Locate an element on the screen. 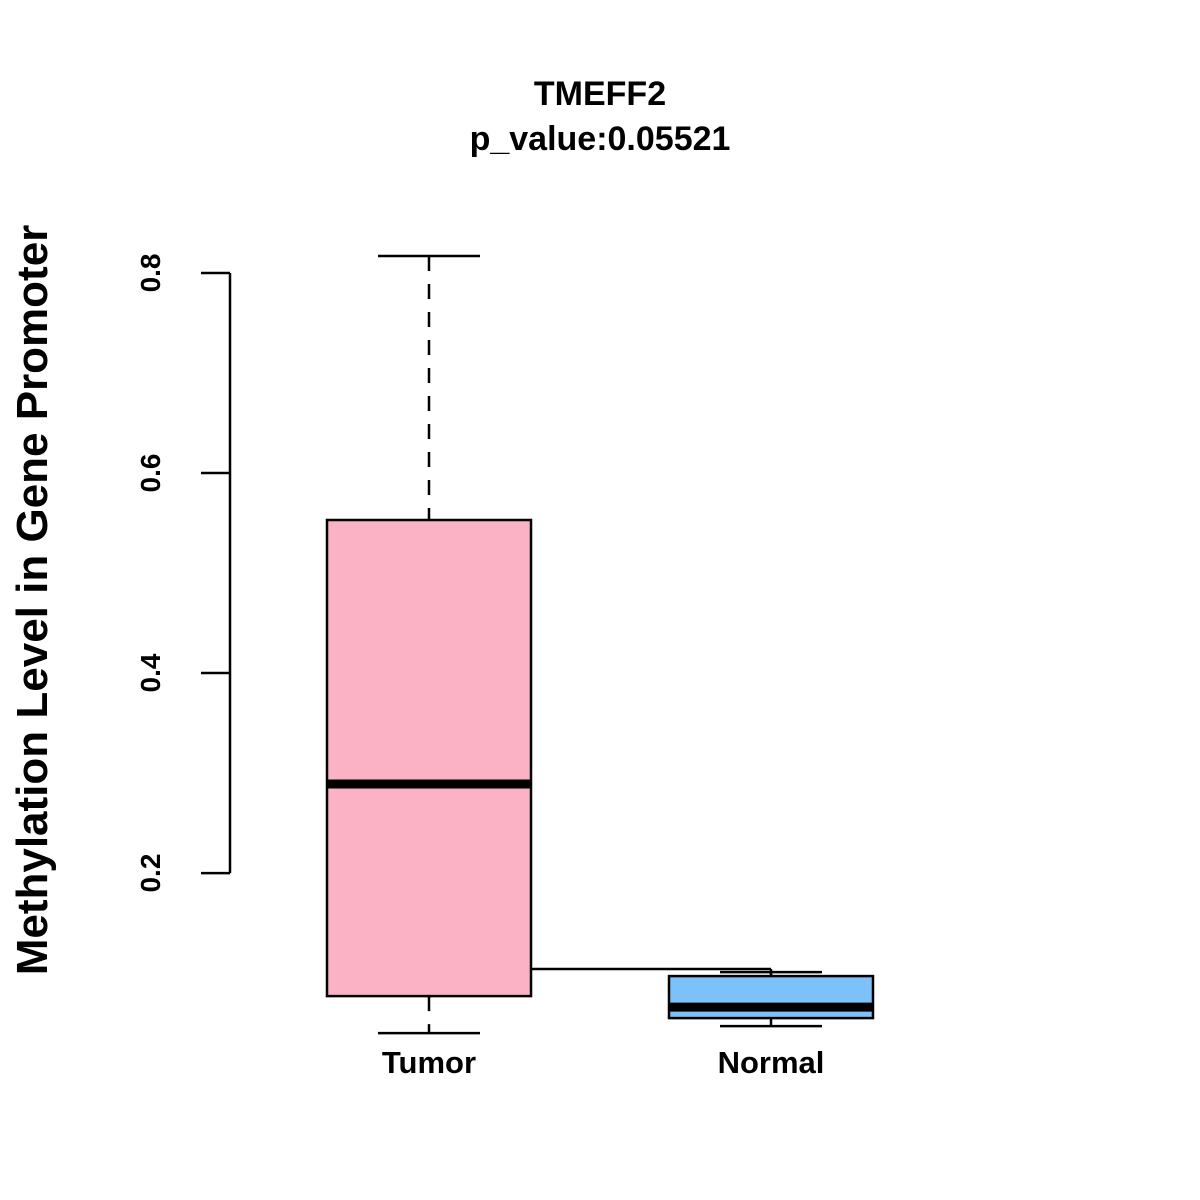 The height and width of the screenshot is (1200, 1200). box-tumor is located at coordinates (429, 644).